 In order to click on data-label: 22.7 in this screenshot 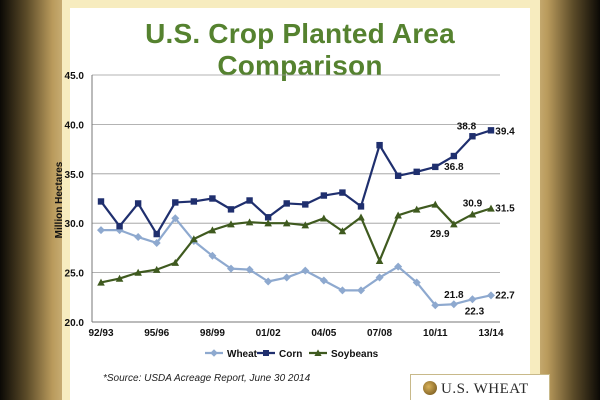, I will do `click(505, 295)`.